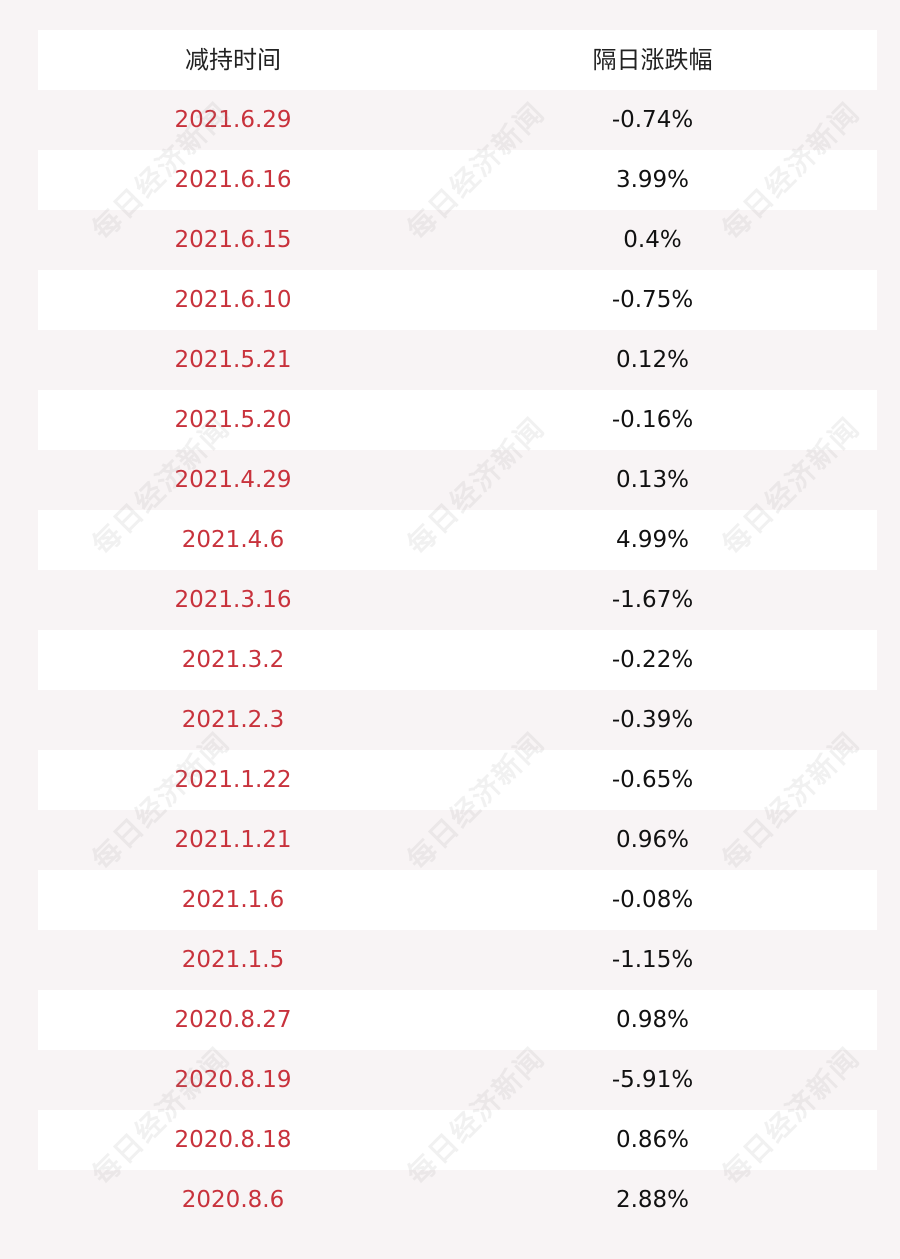  What do you see at coordinates (233, 480) in the screenshot?
I see `row-date: 2021.4.29` at bounding box center [233, 480].